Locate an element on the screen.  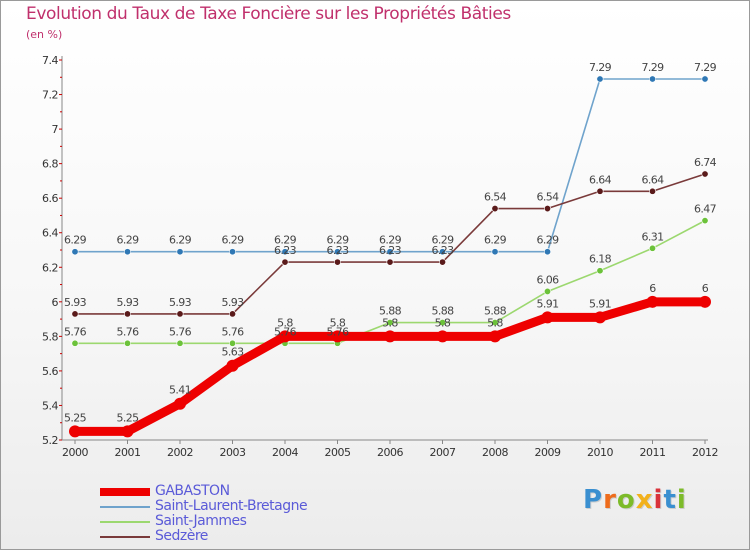
legend-item-saint-jammes: Saint-Jammes is located at coordinates (230, 521).